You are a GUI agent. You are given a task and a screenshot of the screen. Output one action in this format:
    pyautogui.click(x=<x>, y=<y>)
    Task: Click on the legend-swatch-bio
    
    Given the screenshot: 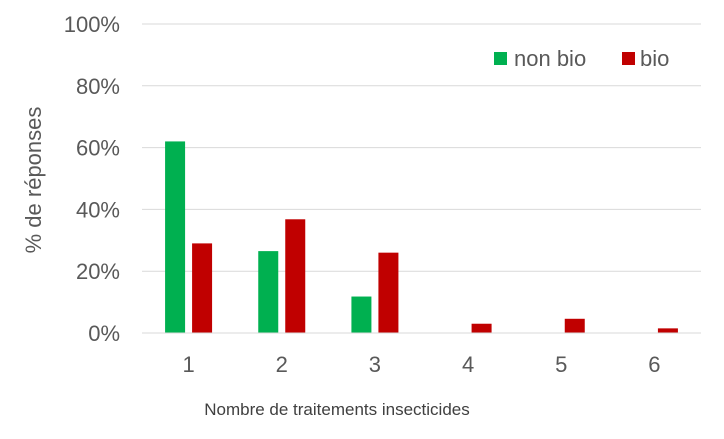 What is the action you would take?
    pyautogui.click(x=628, y=58)
    